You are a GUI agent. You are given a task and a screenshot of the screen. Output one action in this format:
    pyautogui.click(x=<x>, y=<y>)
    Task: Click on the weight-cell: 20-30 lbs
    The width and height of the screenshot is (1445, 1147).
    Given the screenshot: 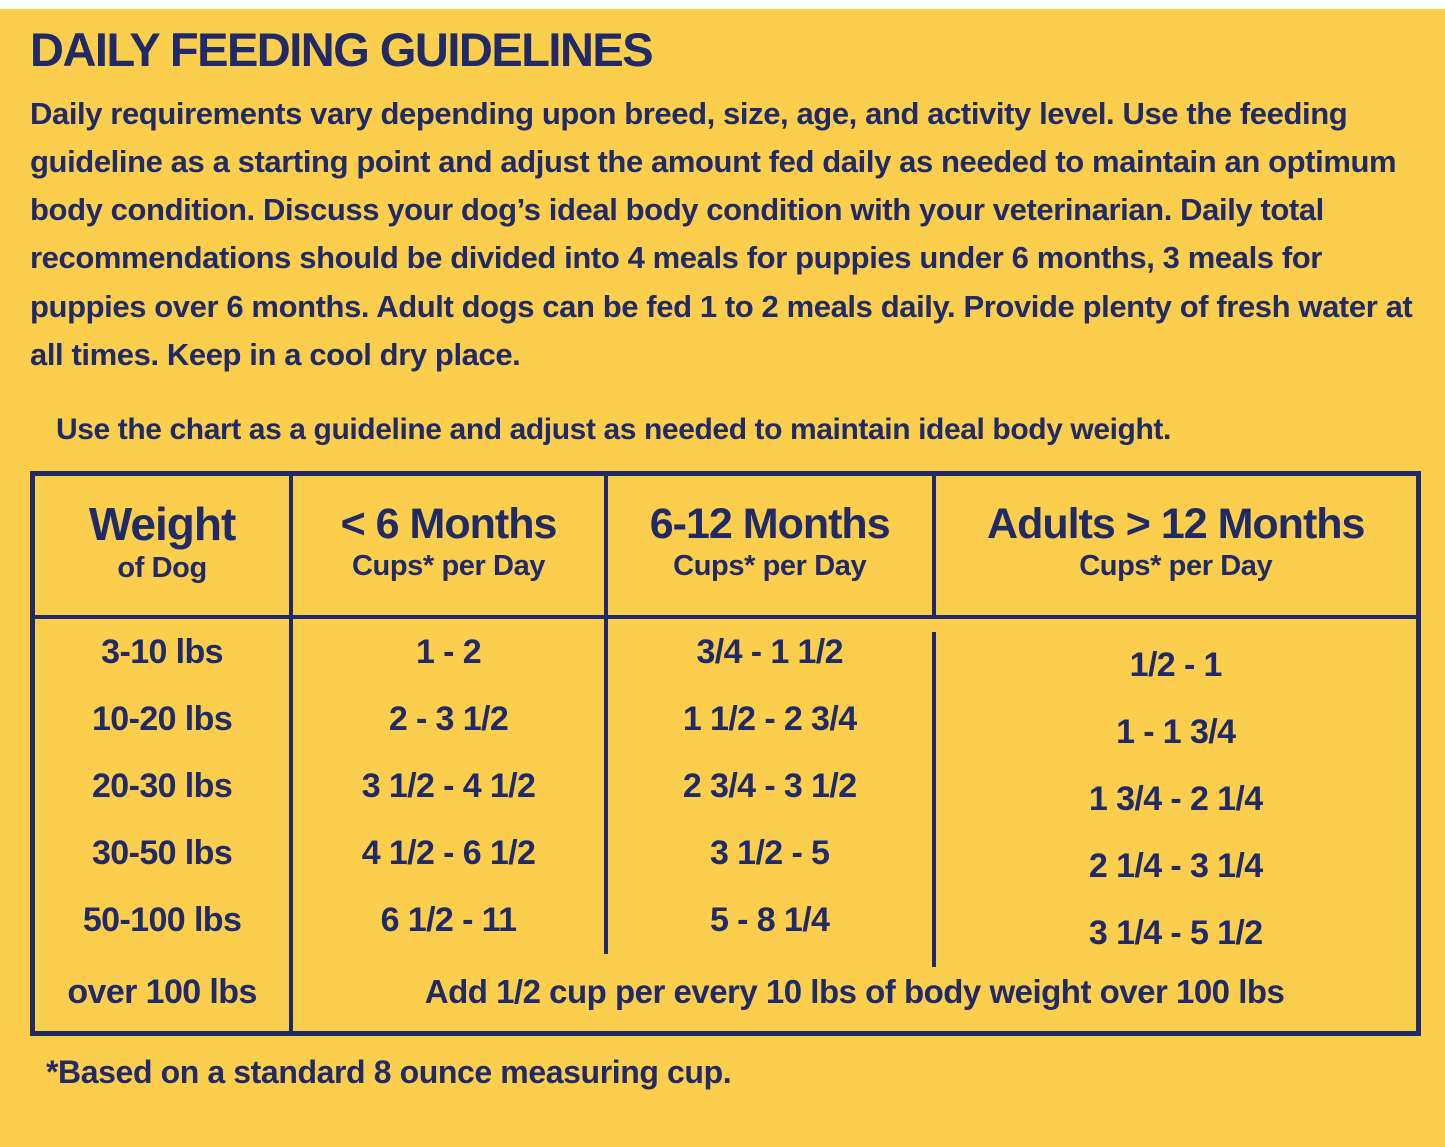 What is the action you would take?
    pyautogui.click(x=162, y=785)
    